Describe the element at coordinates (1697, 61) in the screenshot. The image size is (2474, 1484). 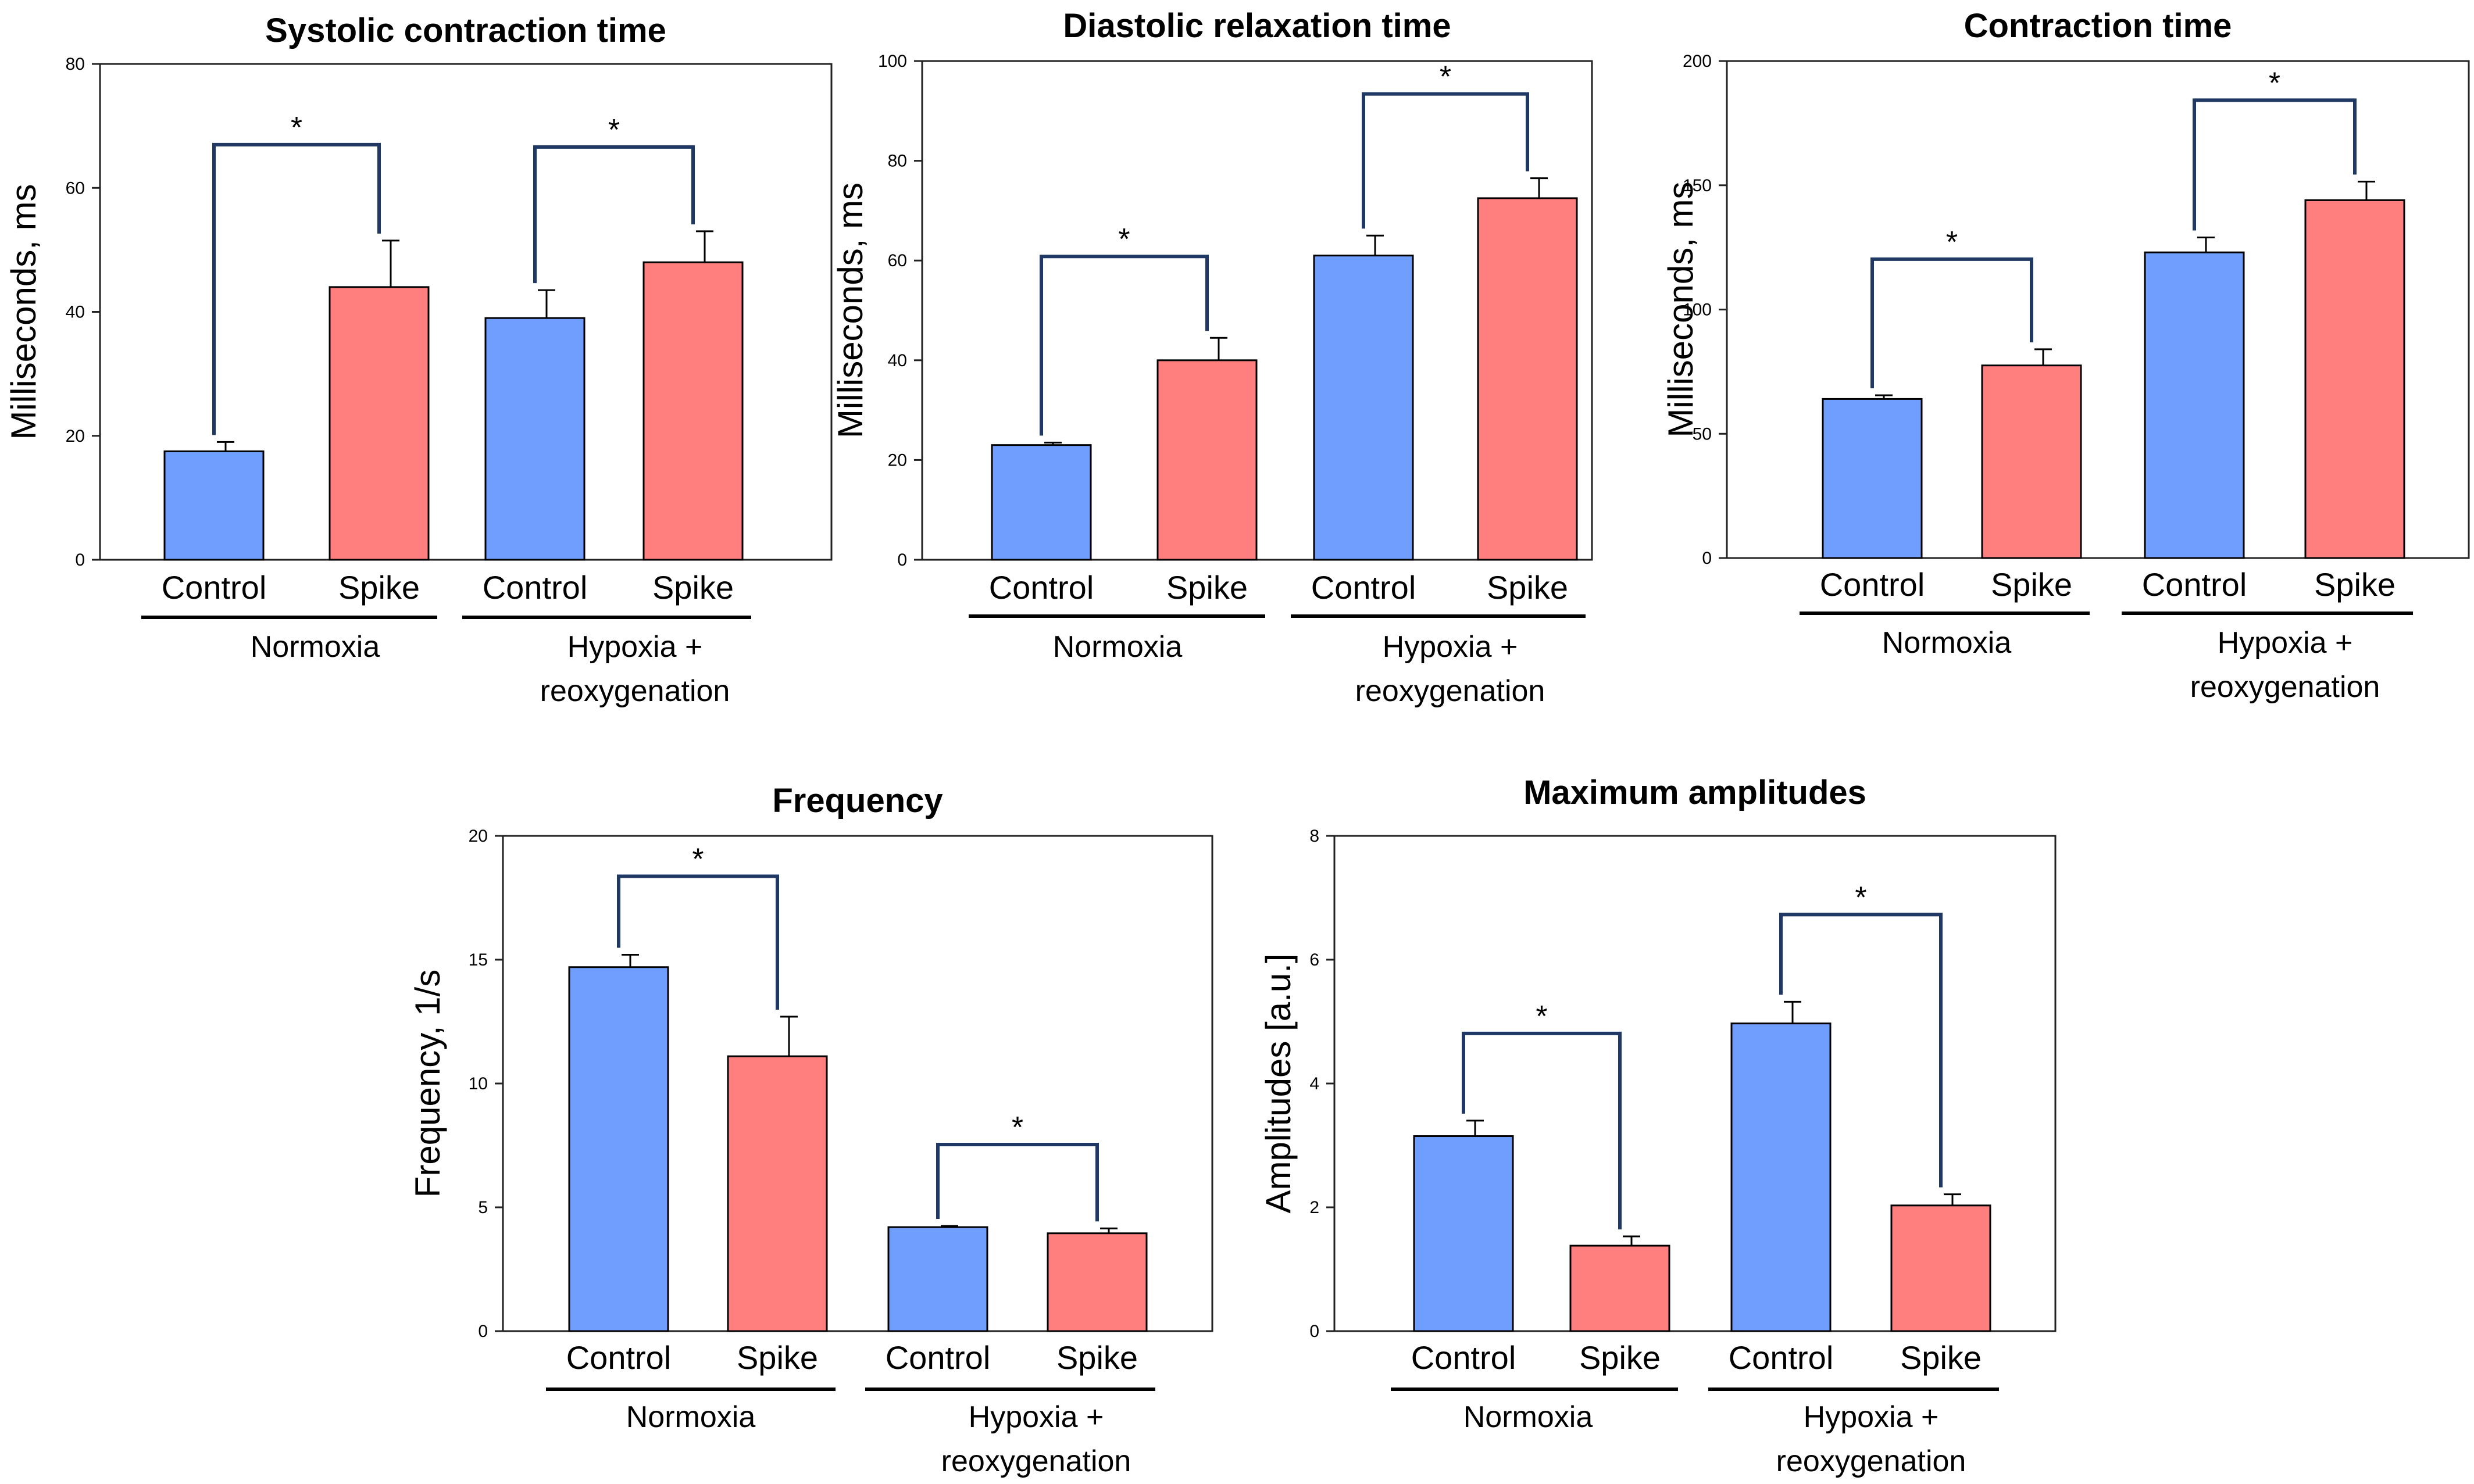
I see `y-tick-label: 200` at that location.